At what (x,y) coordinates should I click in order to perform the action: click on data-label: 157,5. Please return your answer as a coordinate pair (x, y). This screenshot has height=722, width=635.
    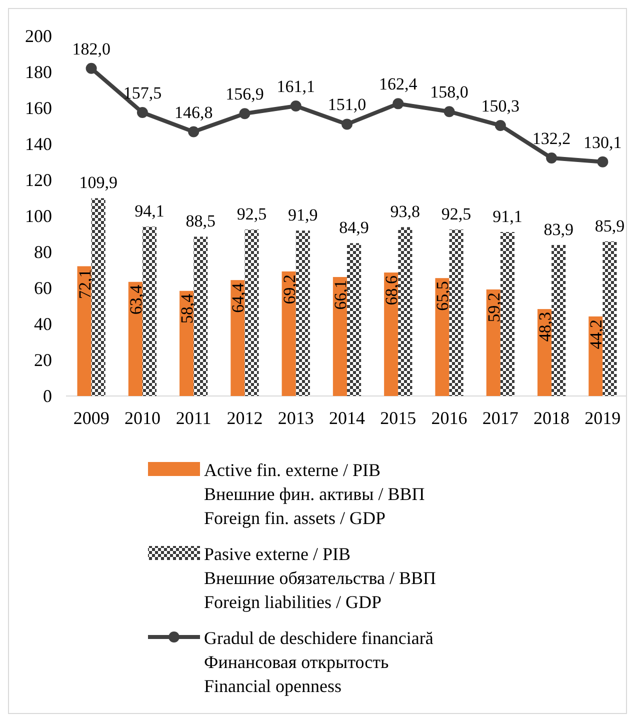
    Looking at the image, I should click on (142, 93).